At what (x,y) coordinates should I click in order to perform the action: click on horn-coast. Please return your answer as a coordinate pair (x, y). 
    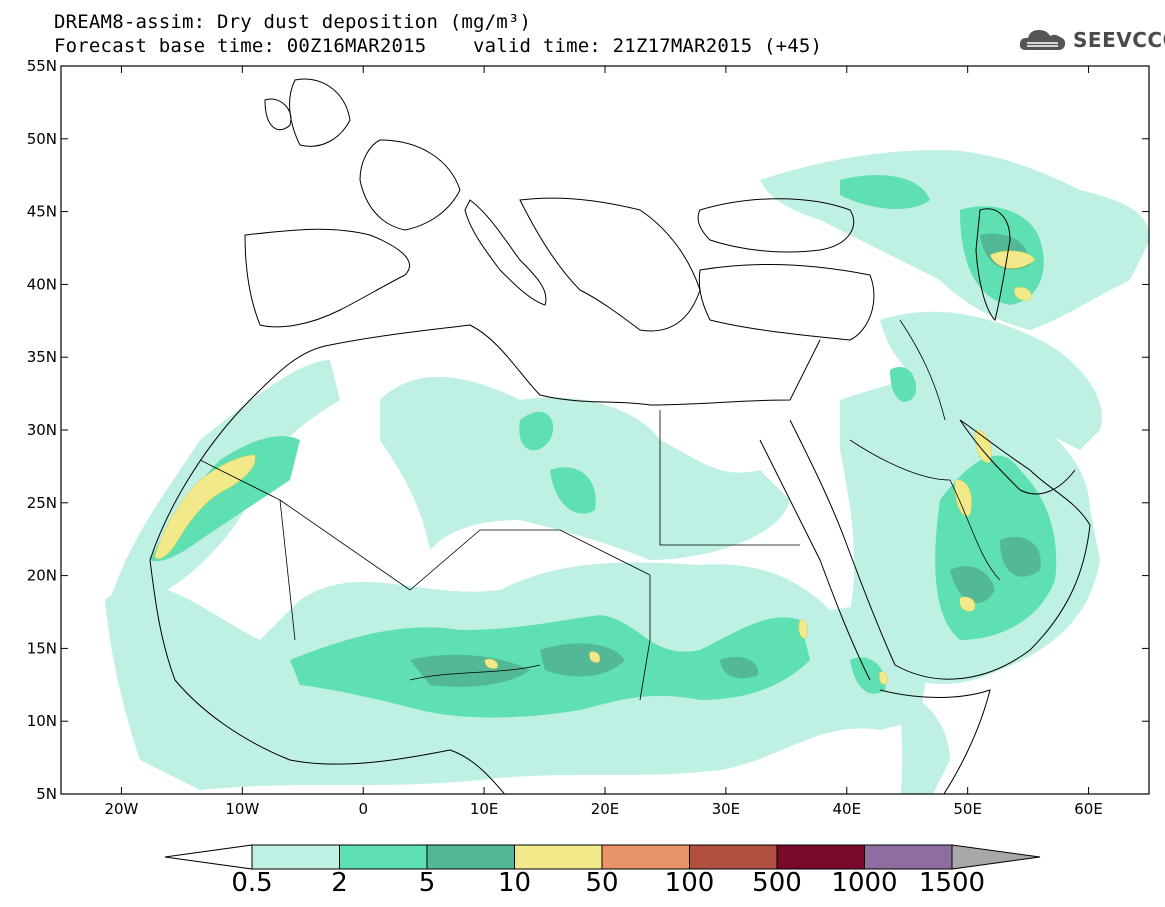
    Looking at the image, I should click on (935, 741).